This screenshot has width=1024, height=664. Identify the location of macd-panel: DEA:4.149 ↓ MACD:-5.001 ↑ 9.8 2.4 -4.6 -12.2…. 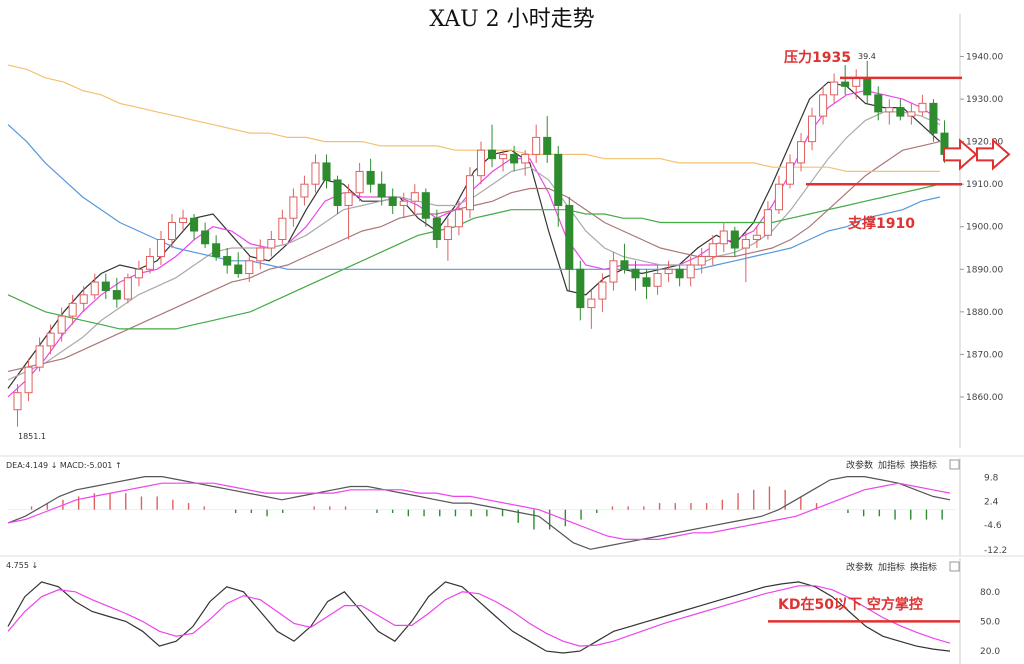
(512, 507).